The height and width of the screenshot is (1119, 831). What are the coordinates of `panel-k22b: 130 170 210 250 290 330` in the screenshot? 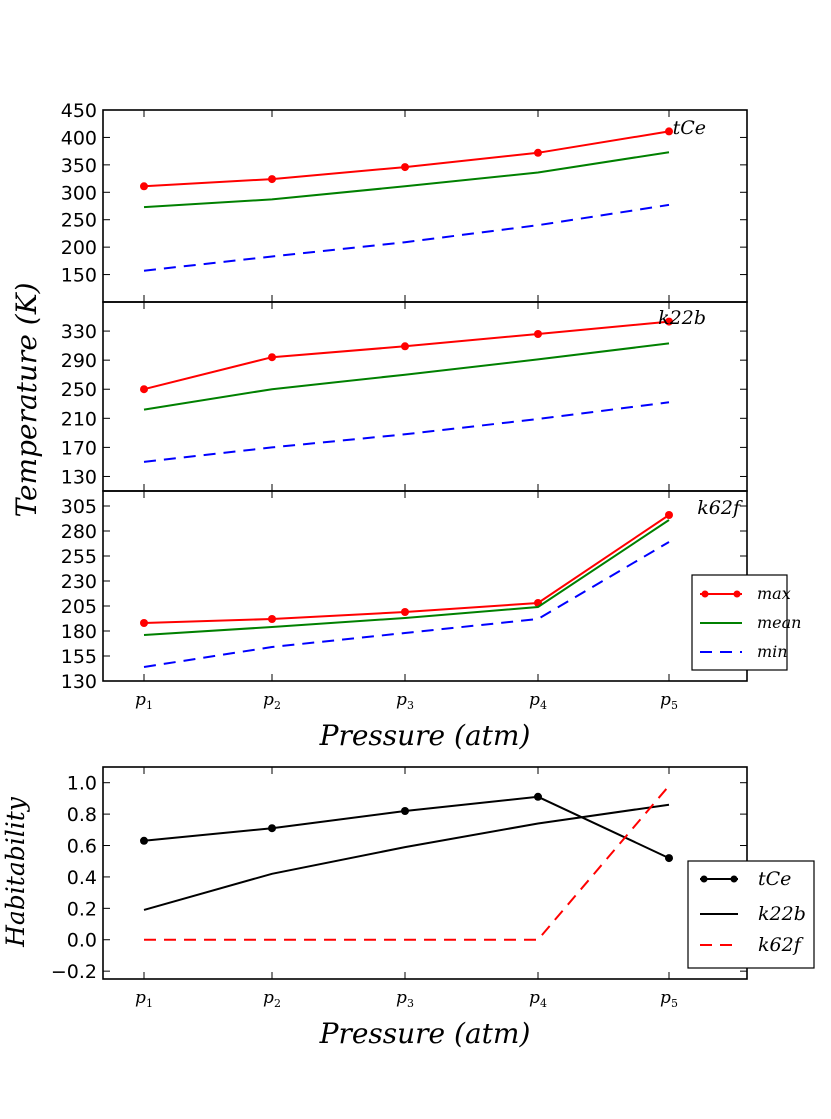 It's located at (404, 396).